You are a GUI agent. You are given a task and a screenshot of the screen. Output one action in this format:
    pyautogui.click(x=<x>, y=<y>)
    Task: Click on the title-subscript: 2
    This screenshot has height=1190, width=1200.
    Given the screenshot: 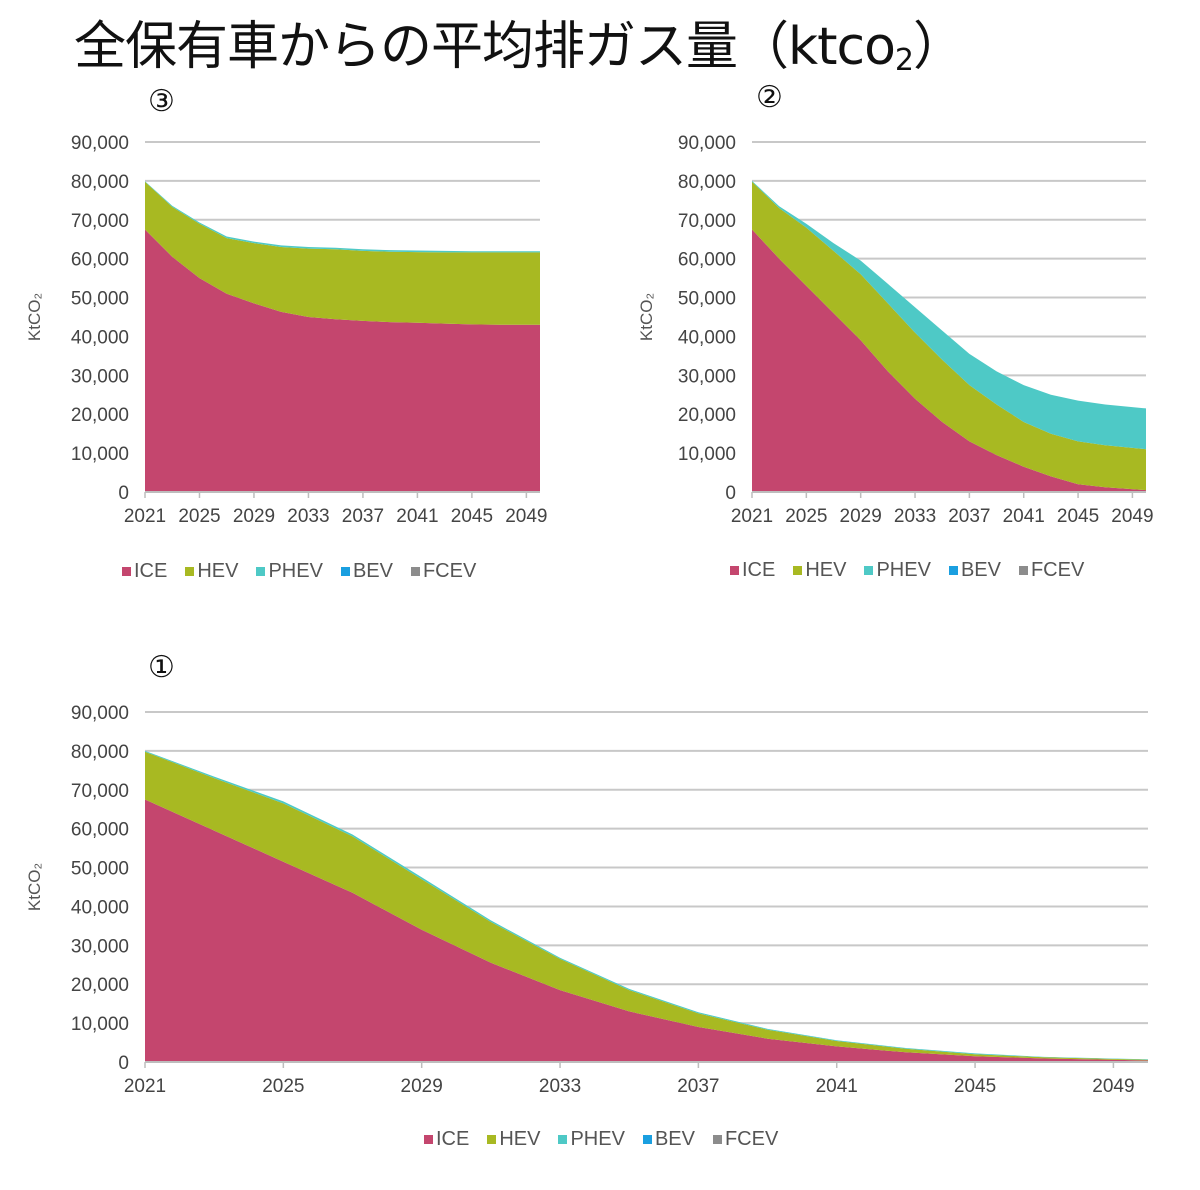 What is the action you would take?
    pyautogui.click(x=904, y=60)
    